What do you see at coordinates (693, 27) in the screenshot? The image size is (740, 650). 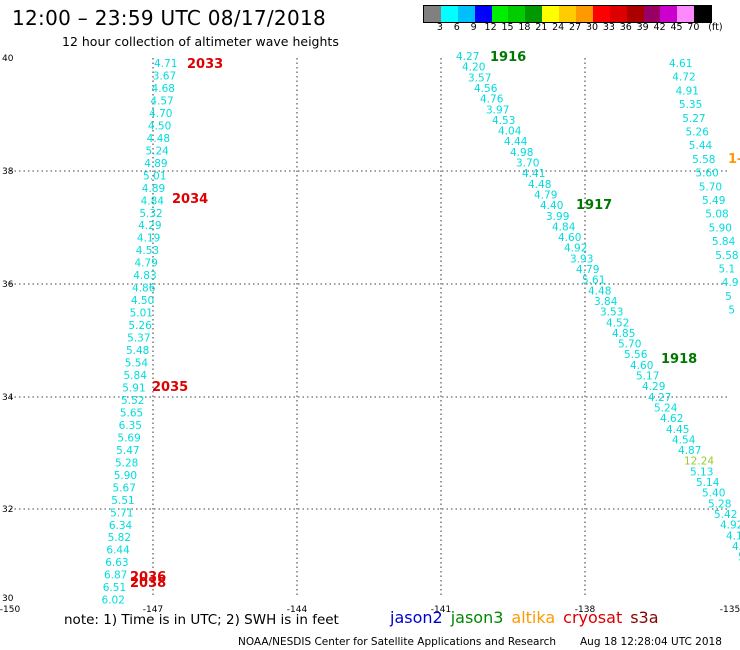 I see `color-scale-label: 70` at bounding box center [693, 27].